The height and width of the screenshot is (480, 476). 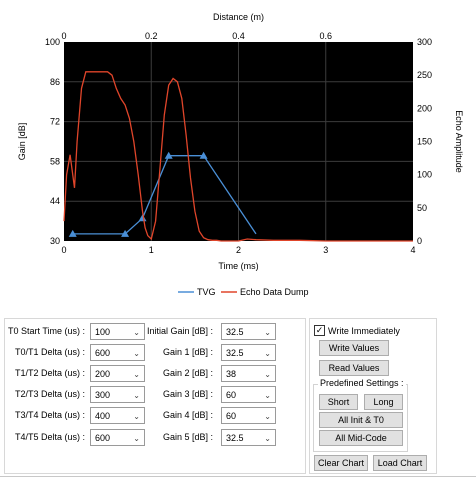 What do you see at coordinates (49, 415) in the screenshot?
I see `delta-label: T3/T4 Delta (us) :` at bounding box center [49, 415].